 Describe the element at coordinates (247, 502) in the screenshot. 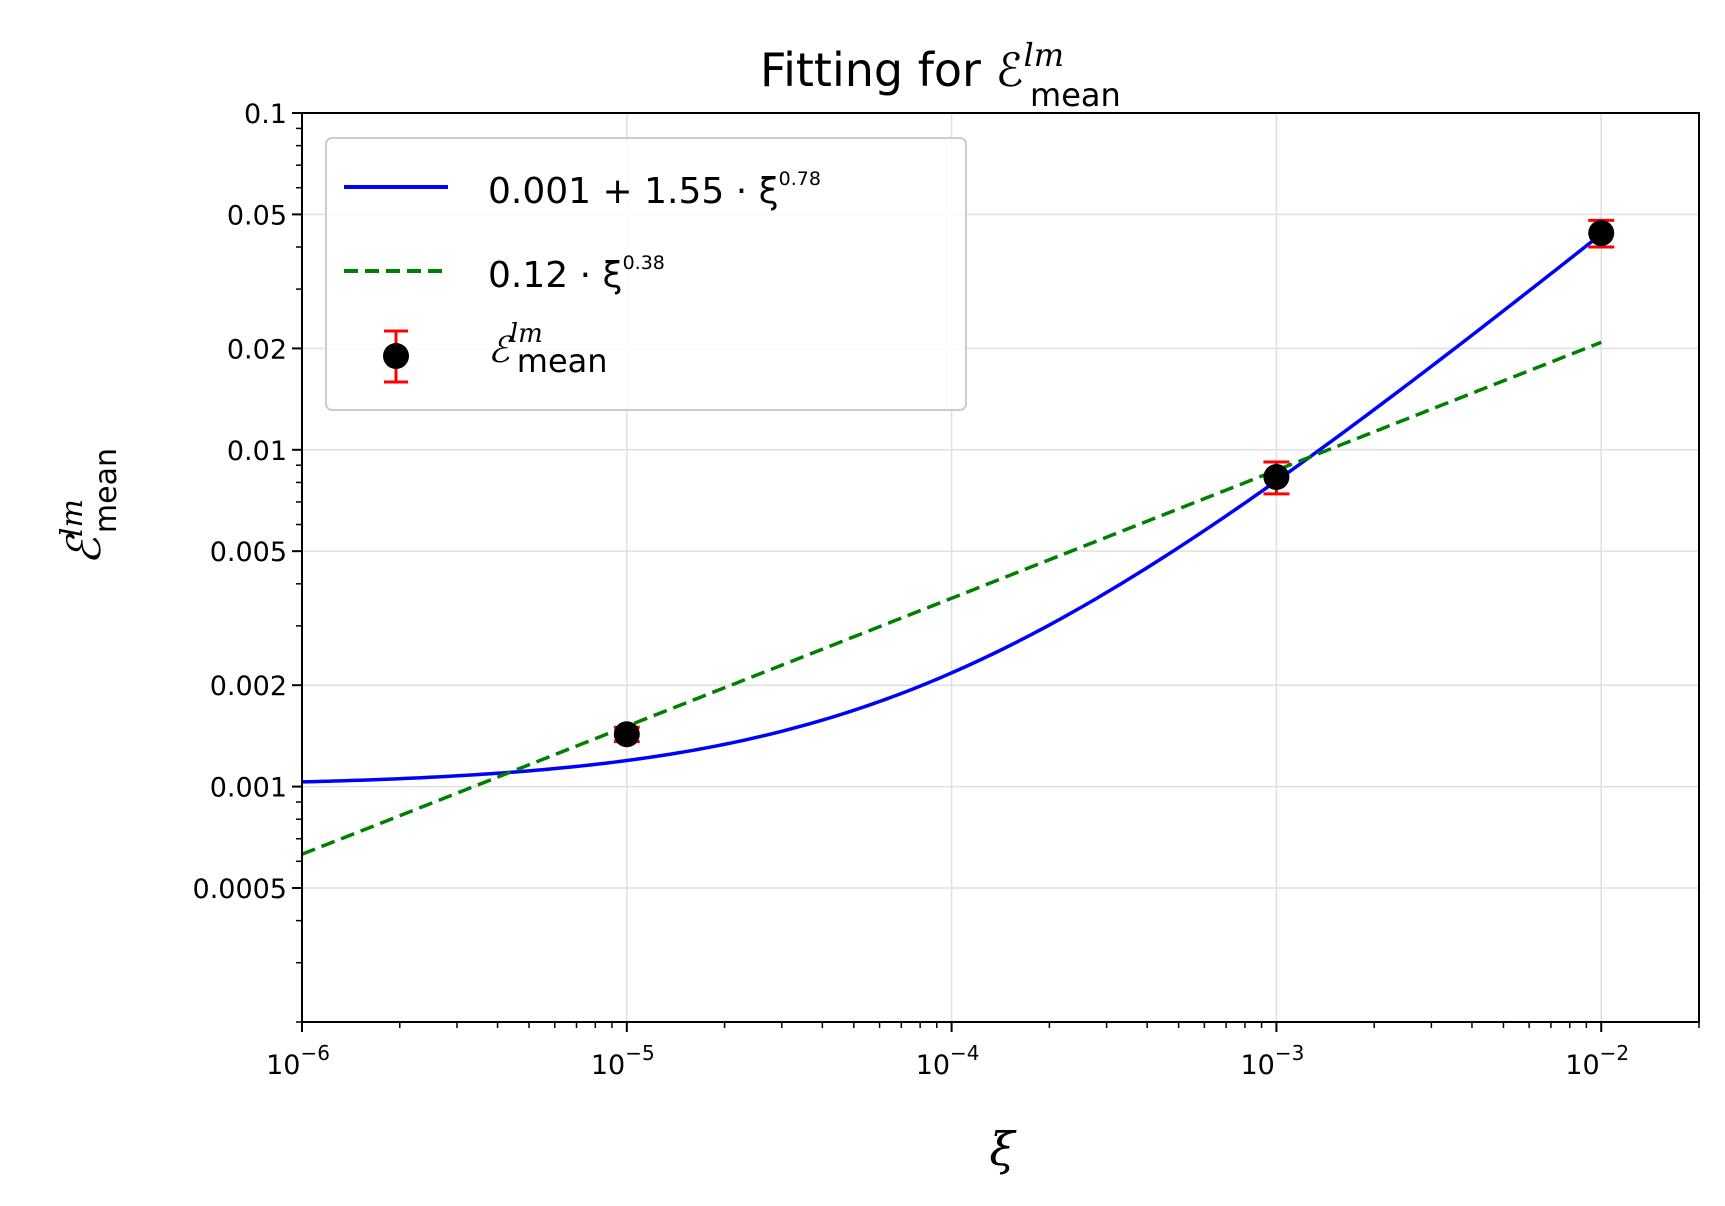

I see `y-ticks: 0.1 0.05 0.02 0.01 0.005 0.002 0.001 0.0005` at that location.